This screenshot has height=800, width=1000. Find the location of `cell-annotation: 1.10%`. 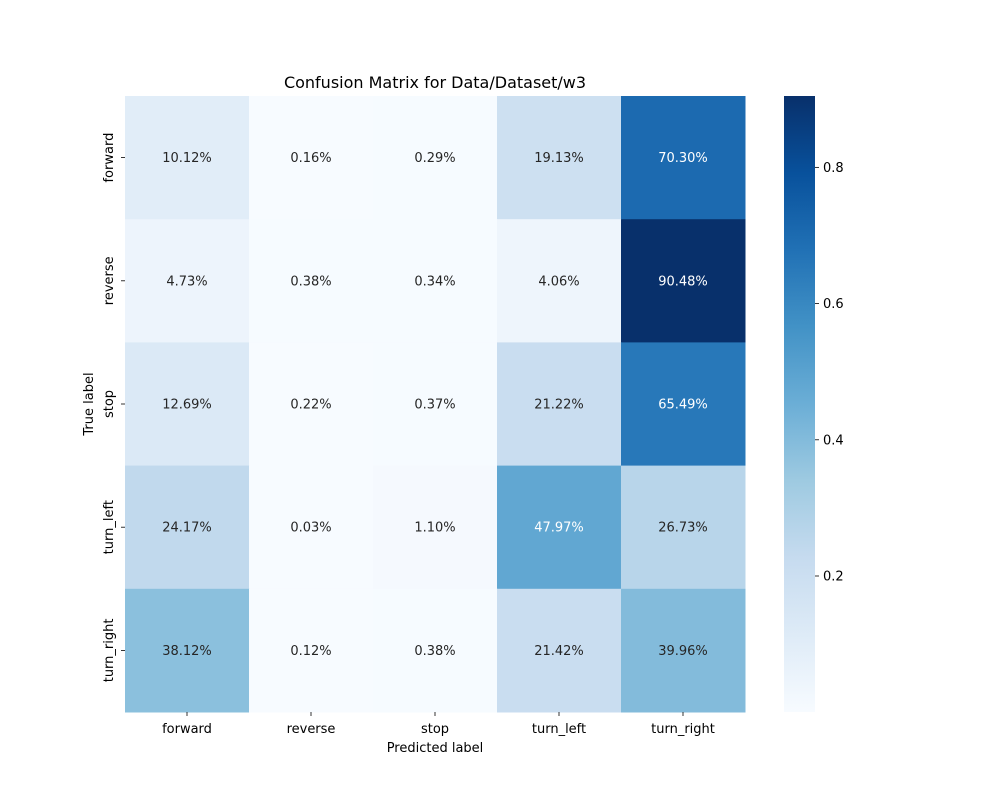

cell-annotation: 1.10% is located at coordinates (434, 528).